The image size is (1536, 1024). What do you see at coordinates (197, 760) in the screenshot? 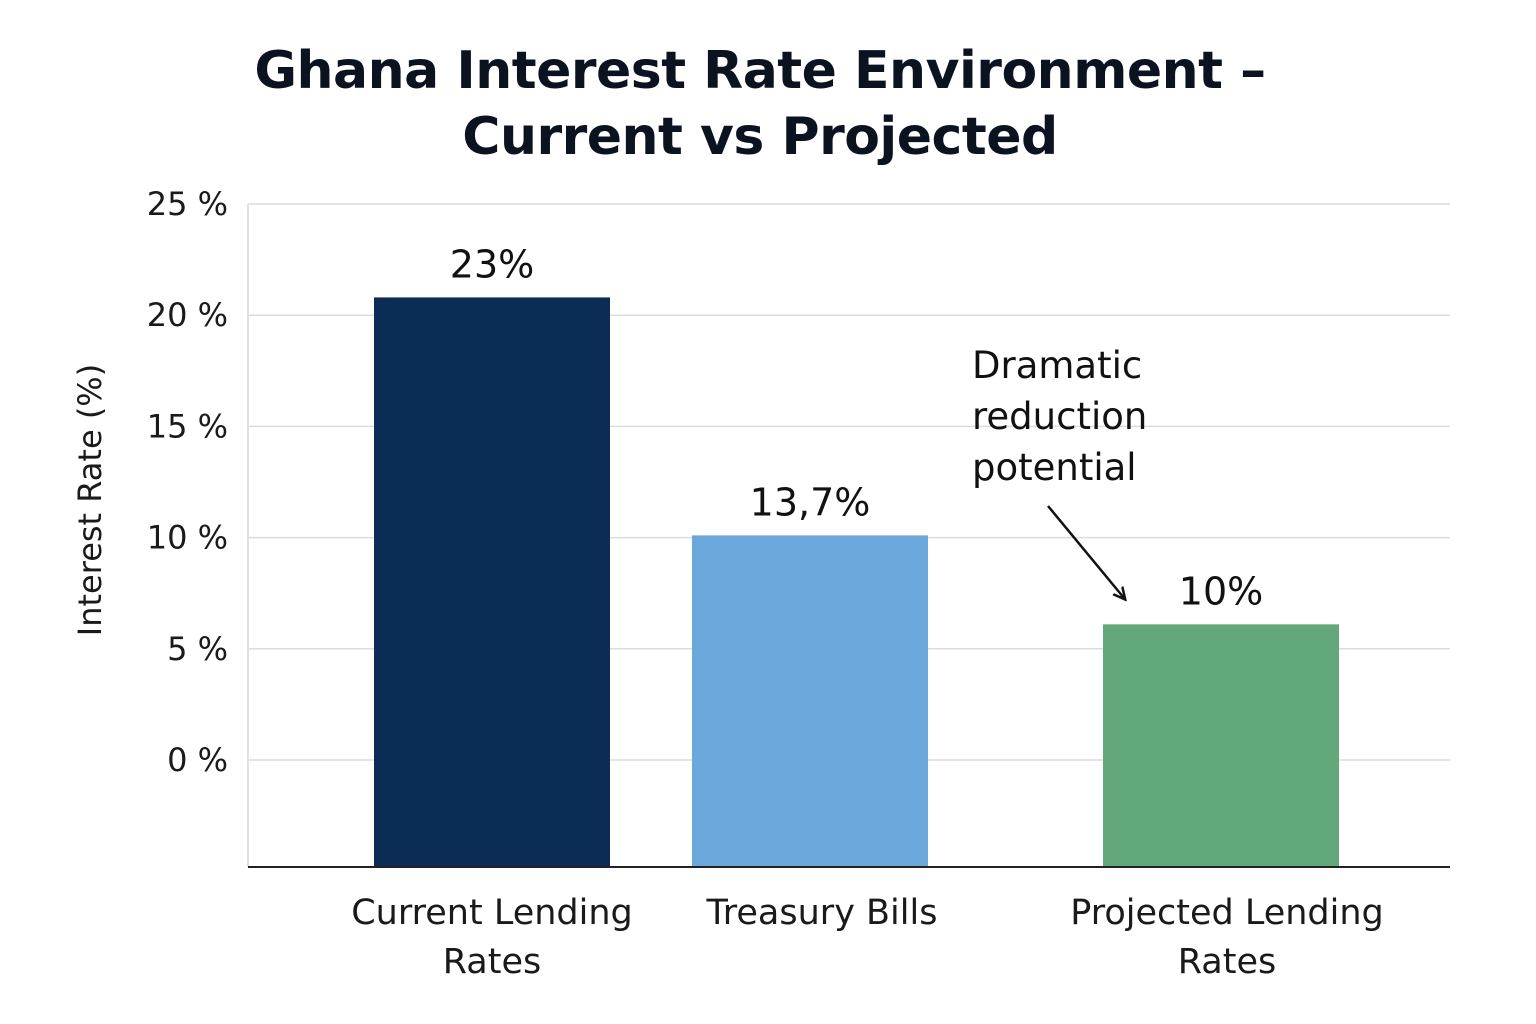
I see `y-tick-label: 0 %` at bounding box center [197, 760].